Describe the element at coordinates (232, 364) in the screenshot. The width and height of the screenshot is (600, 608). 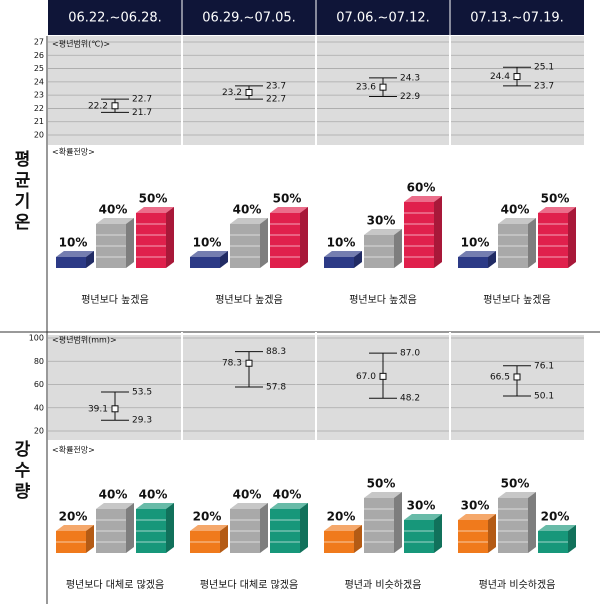
I see `mean-label: 78.3` at that location.